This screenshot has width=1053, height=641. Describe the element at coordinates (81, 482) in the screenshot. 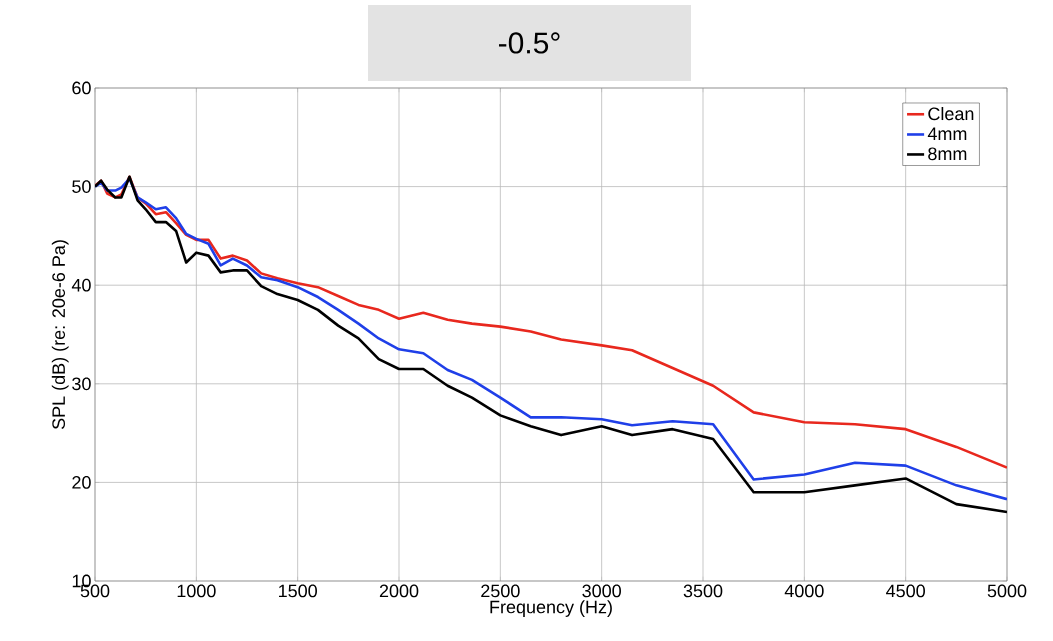

I see `y-tick-label: 20` at that location.